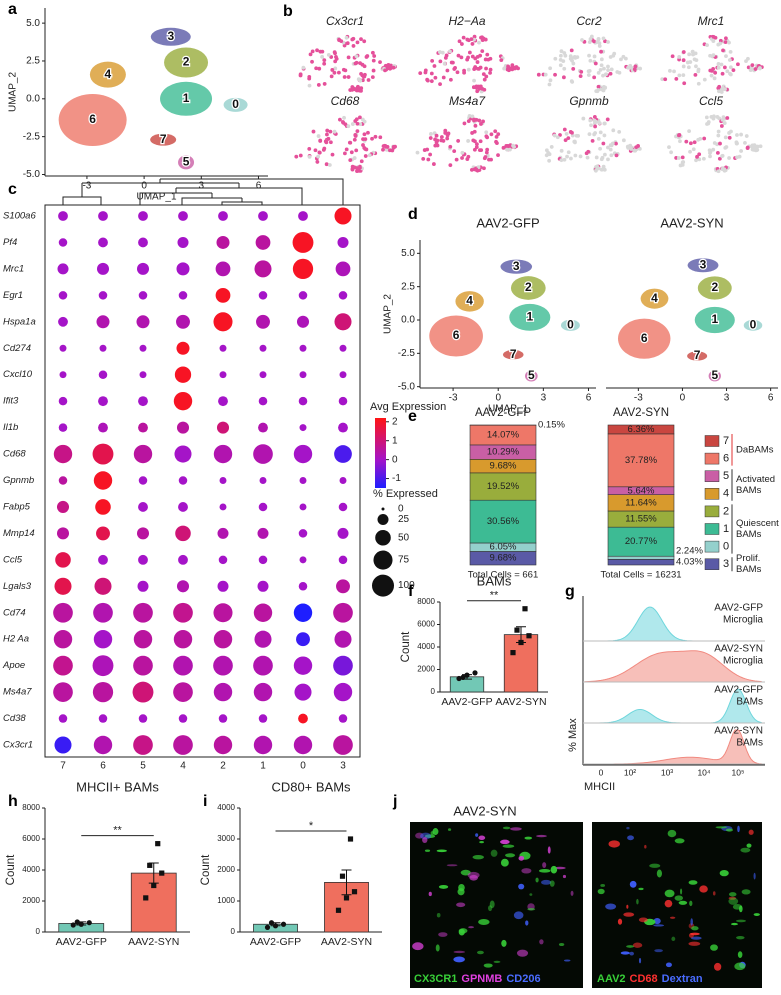 The image size is (781, 995). Describe the element at coordinates (523, 979) in the screenshot. I see `caption-word: CD206` at that location.